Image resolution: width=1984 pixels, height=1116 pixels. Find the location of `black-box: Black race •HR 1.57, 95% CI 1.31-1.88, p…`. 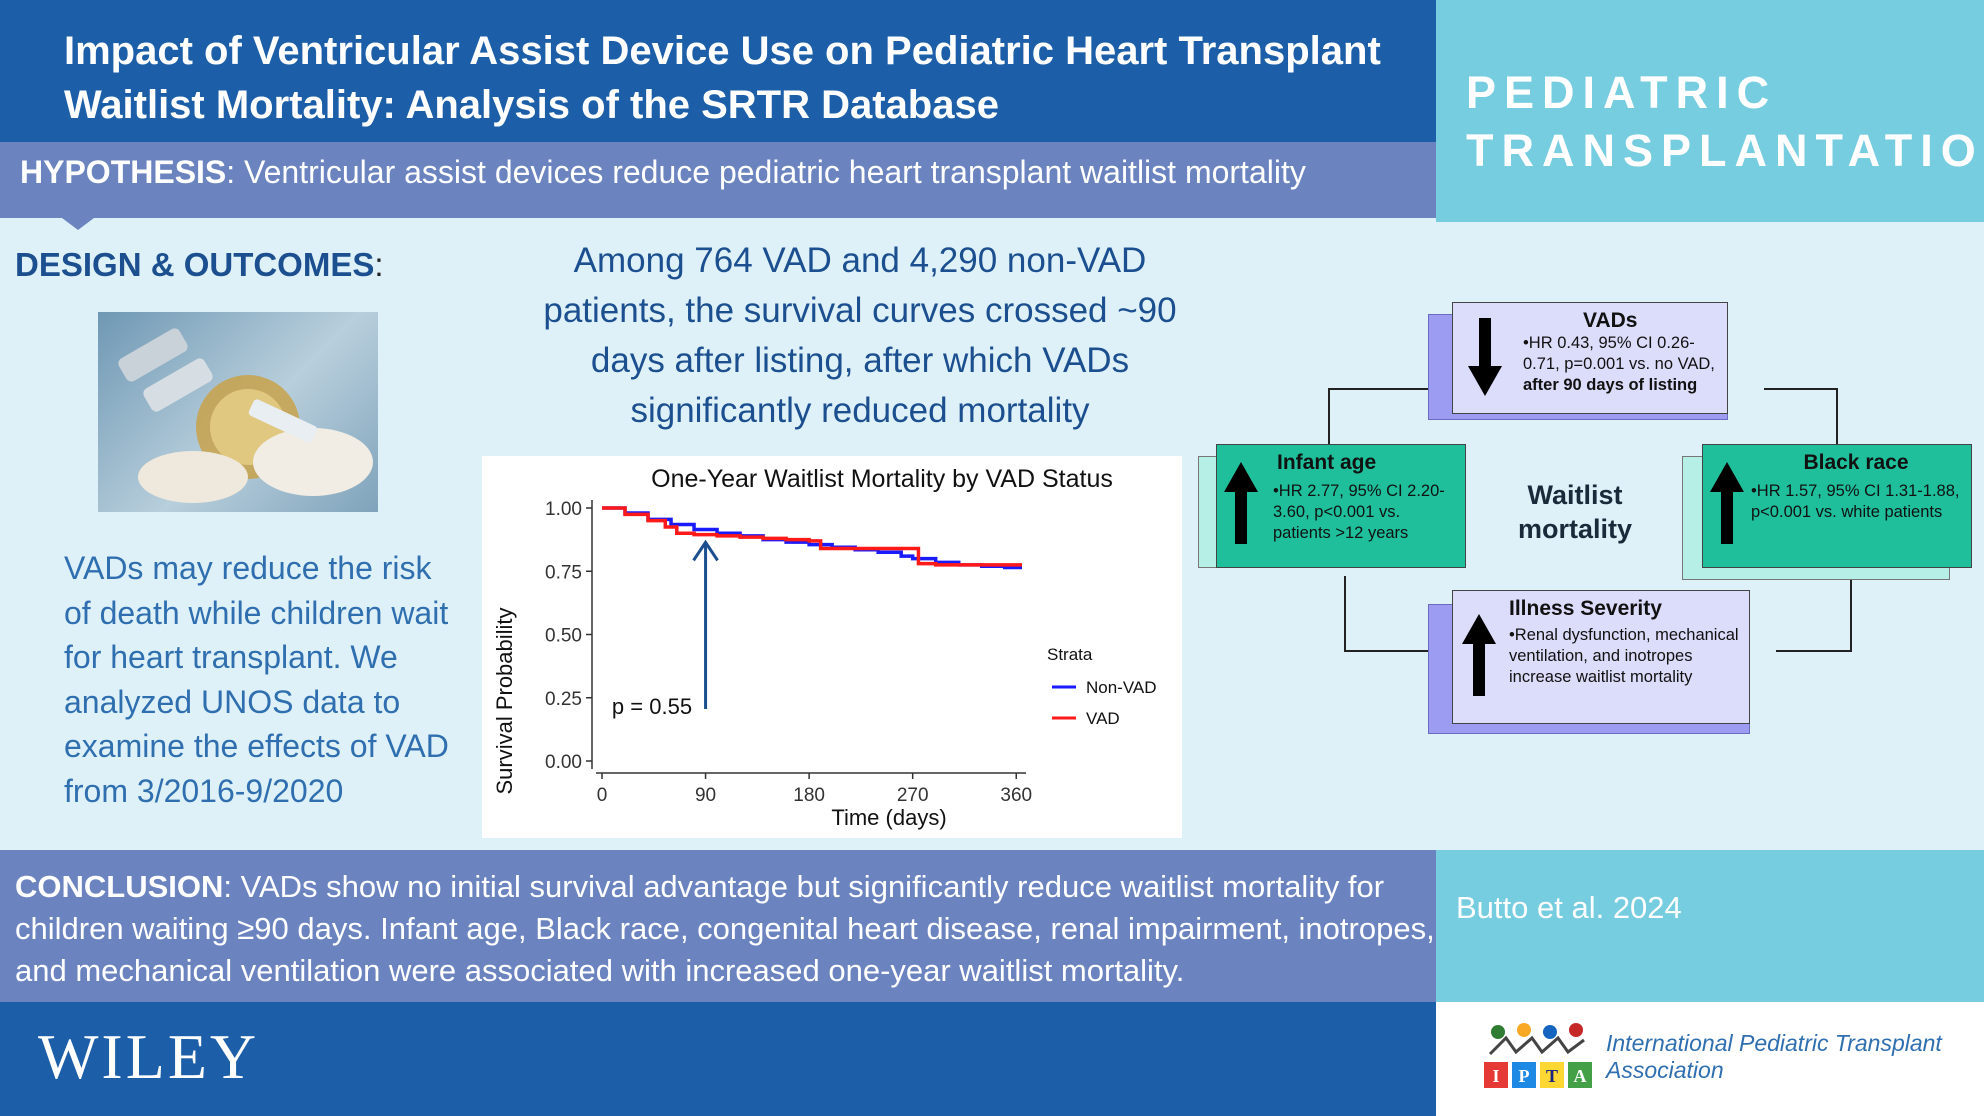

black-box: Black race •HR 1.57, 95% CI 1.31-1.88, p… is located at coordinates (1837, 506).